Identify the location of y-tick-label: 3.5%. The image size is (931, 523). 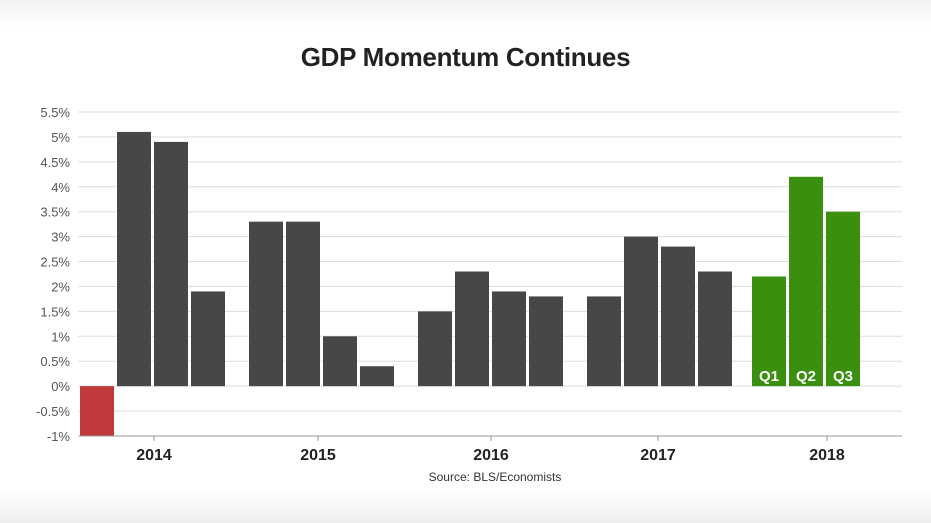
(55, 212).